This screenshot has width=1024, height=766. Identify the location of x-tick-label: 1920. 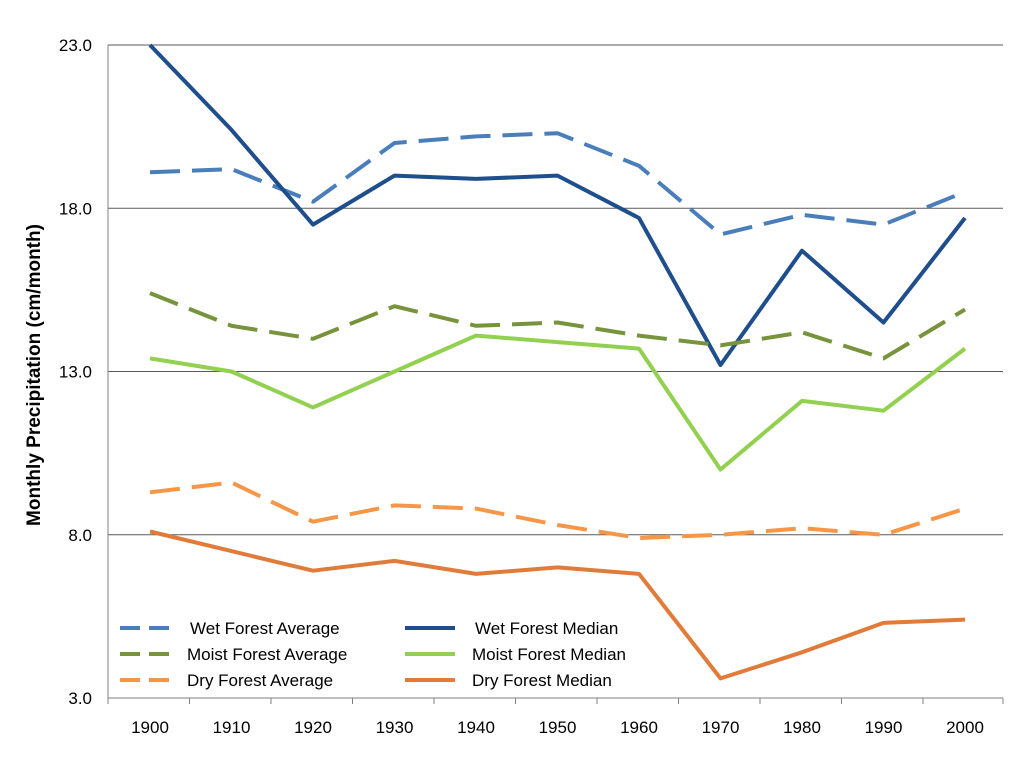
(313, 727).